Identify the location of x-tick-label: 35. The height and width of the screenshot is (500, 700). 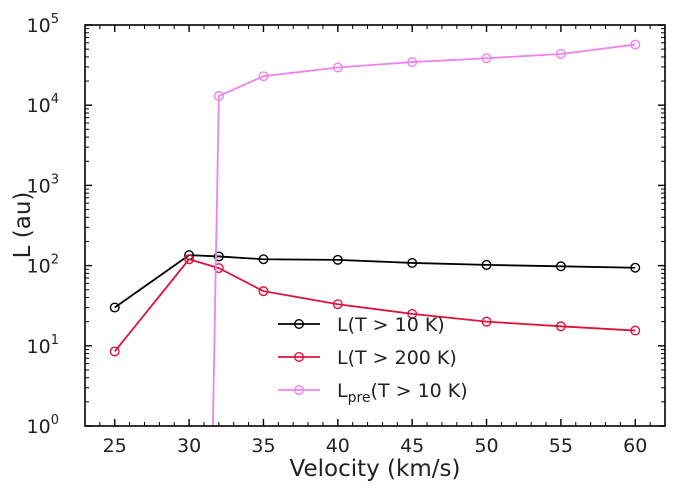
(263, 446).